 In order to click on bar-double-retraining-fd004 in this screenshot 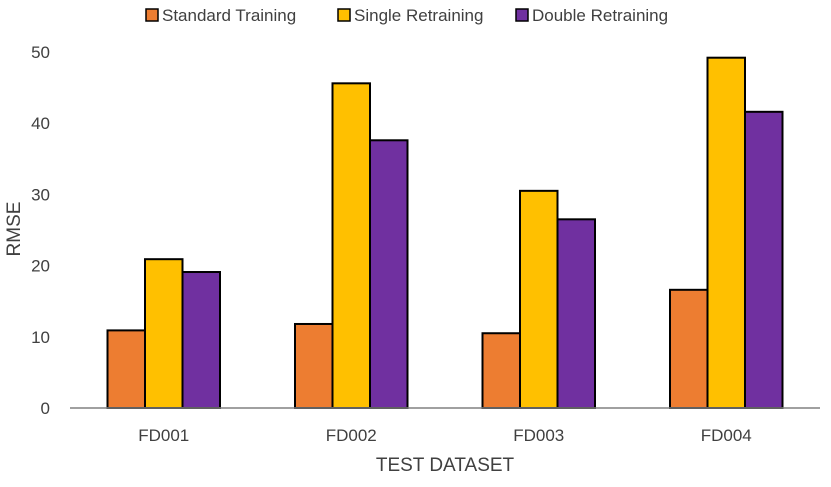, I will do `click(764, 259)`.